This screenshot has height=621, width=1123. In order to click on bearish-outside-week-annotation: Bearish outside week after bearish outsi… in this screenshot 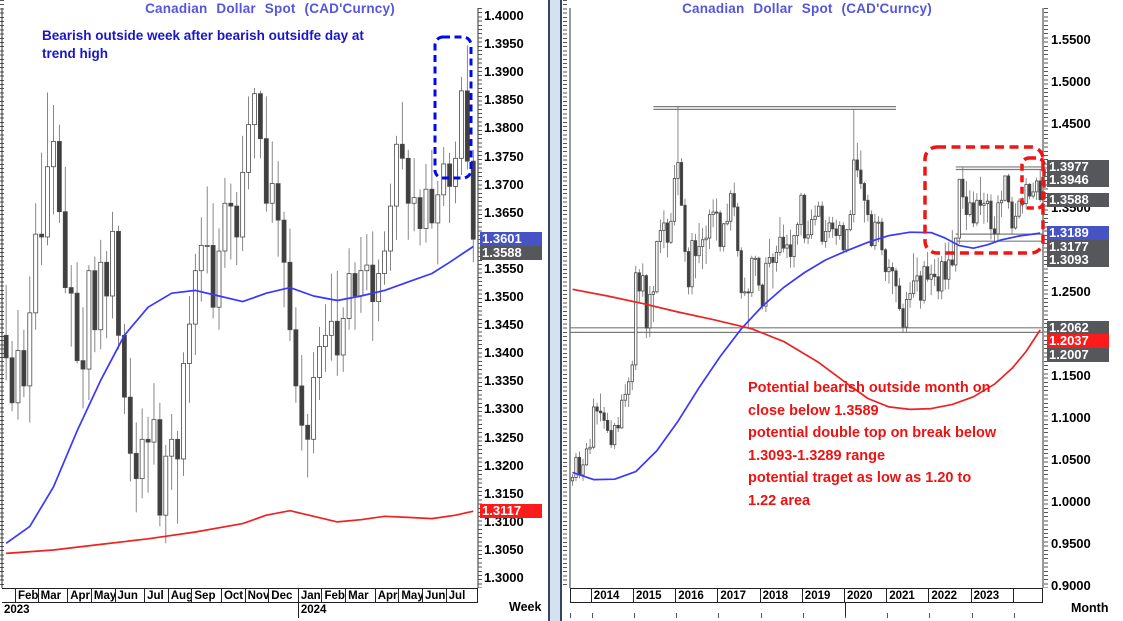, I will do `click(203, 44)`.